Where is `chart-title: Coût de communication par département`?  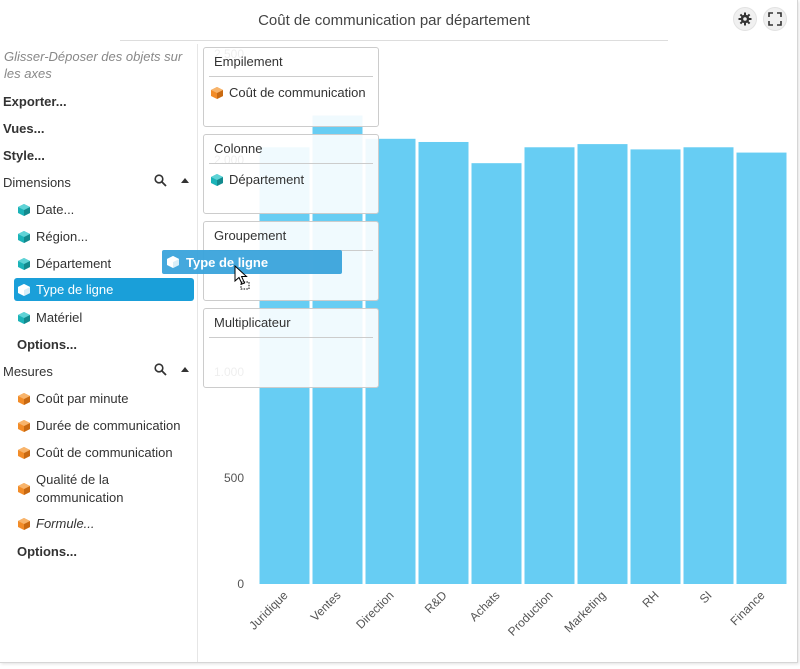 chart-title: Coût de communication par département is located at coordinates (394, 25).